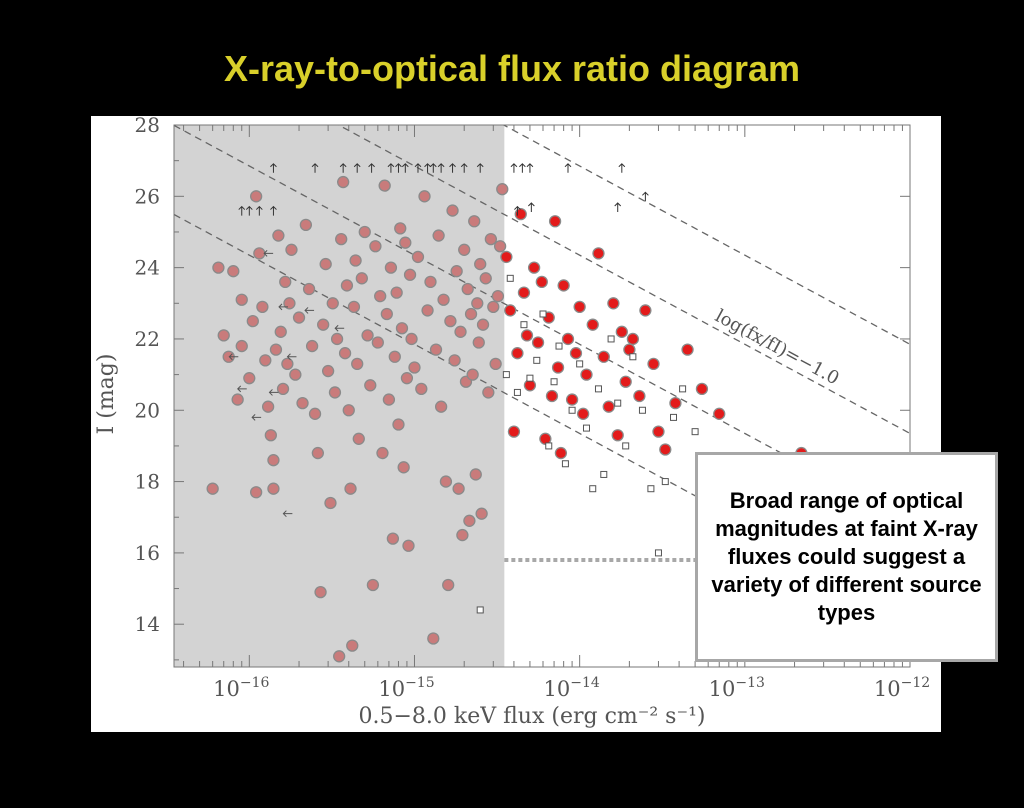 The height and width of the screenshot is (808, 1024). I want to click on x-axis-label: 0.5−8.0 keV flux (erg cm⁻² s⁻¹), so click(532, 716).